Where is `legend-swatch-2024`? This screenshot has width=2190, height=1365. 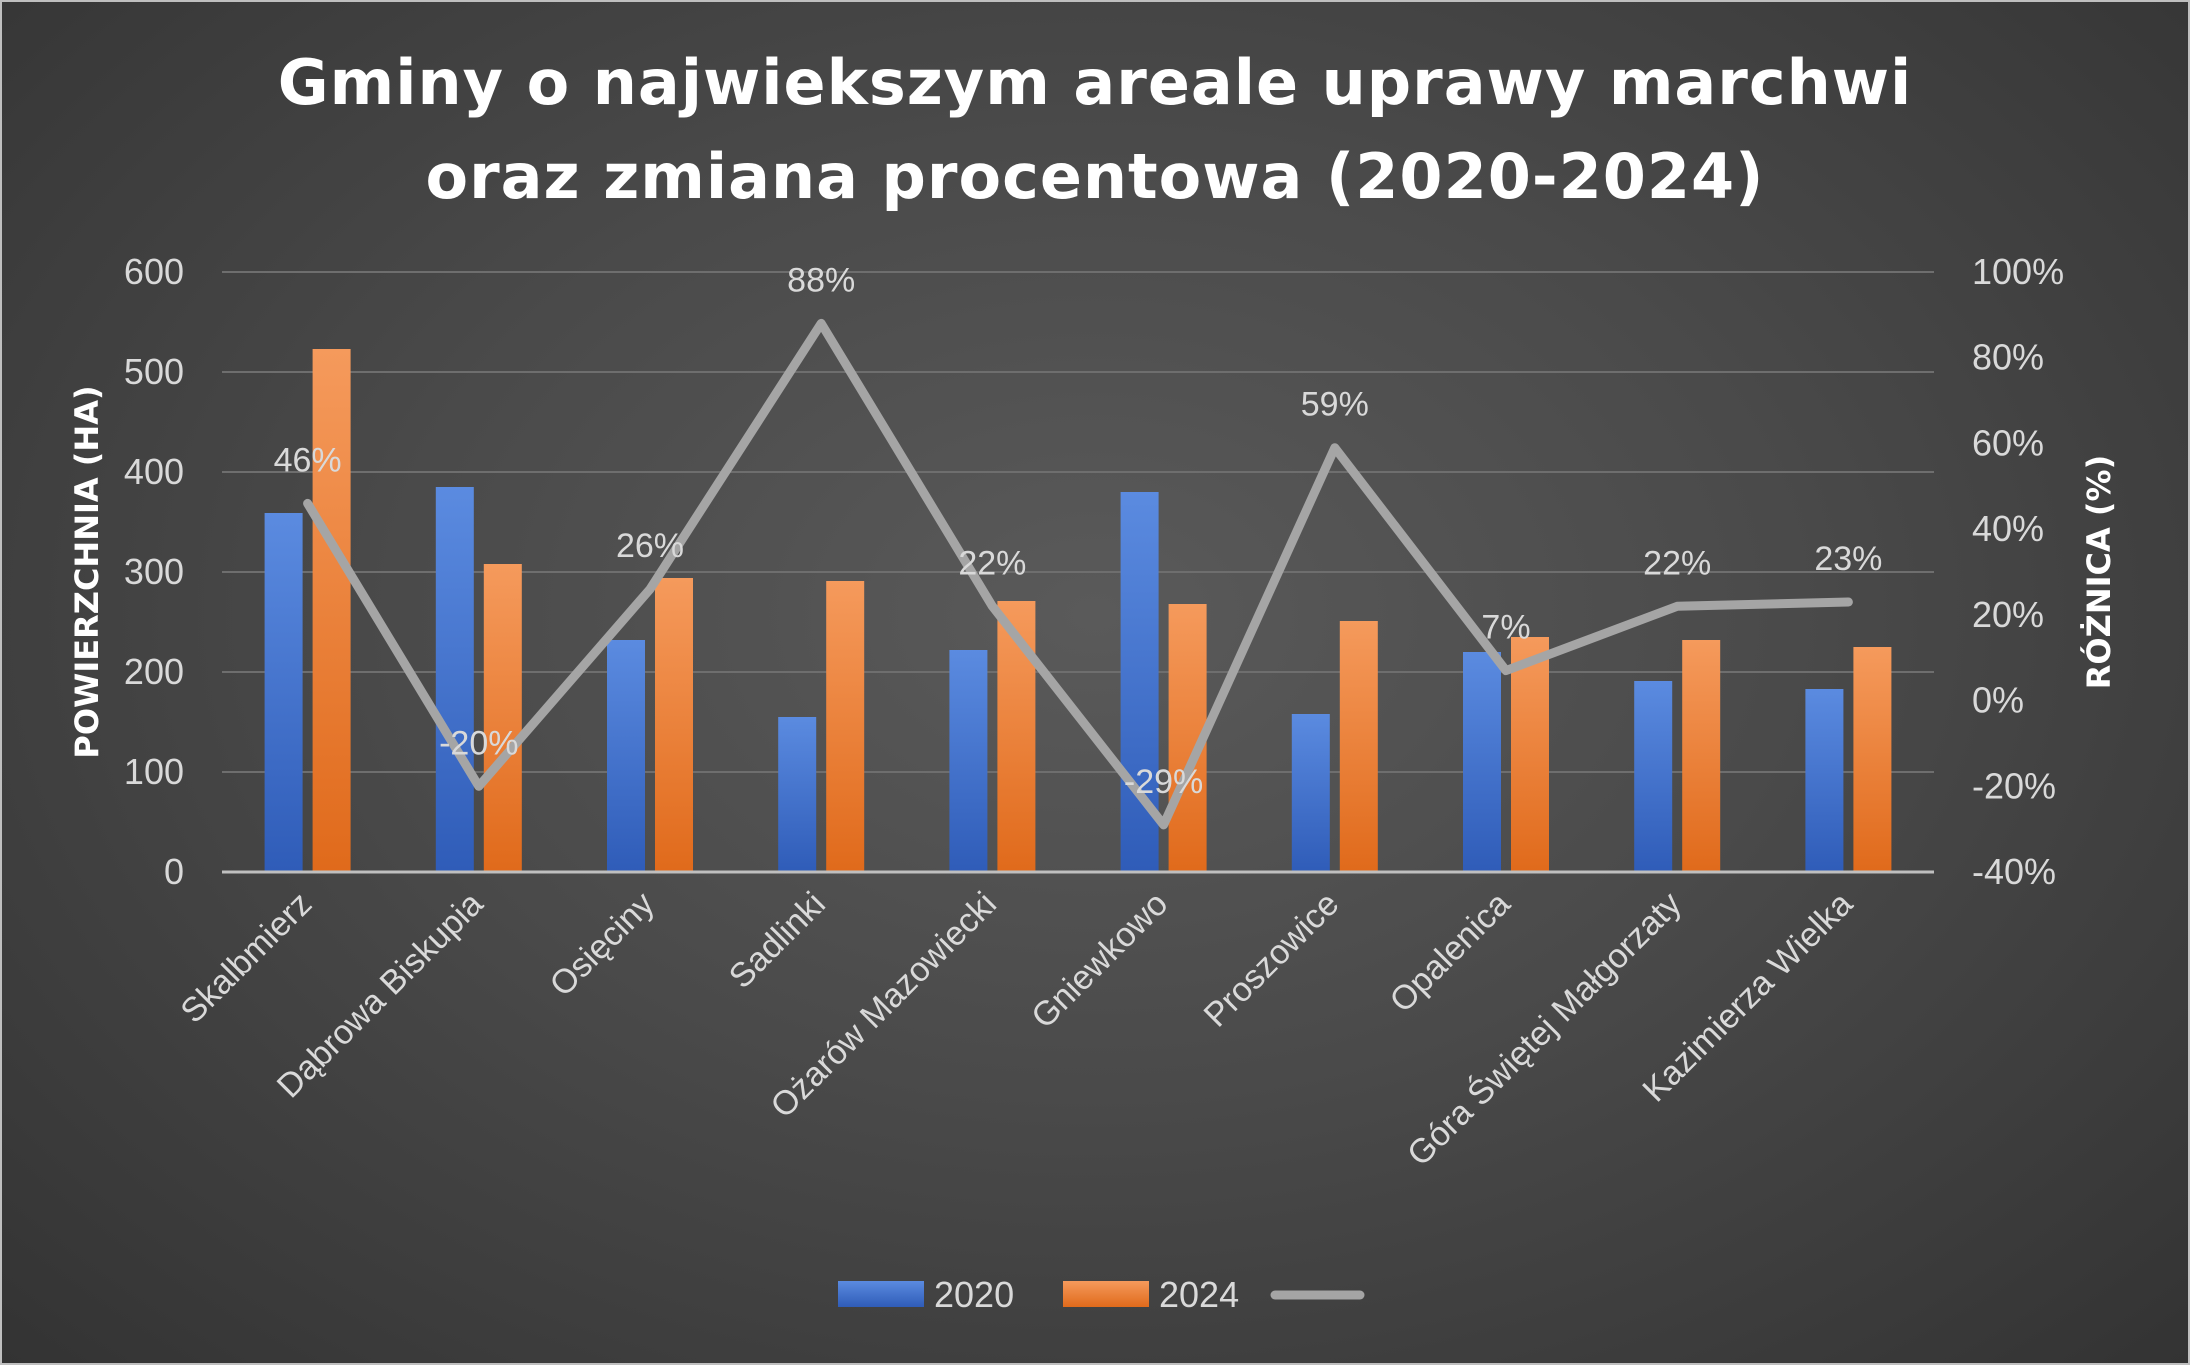 legend-swatch-2024 is located at coordinates (1106, 1294).